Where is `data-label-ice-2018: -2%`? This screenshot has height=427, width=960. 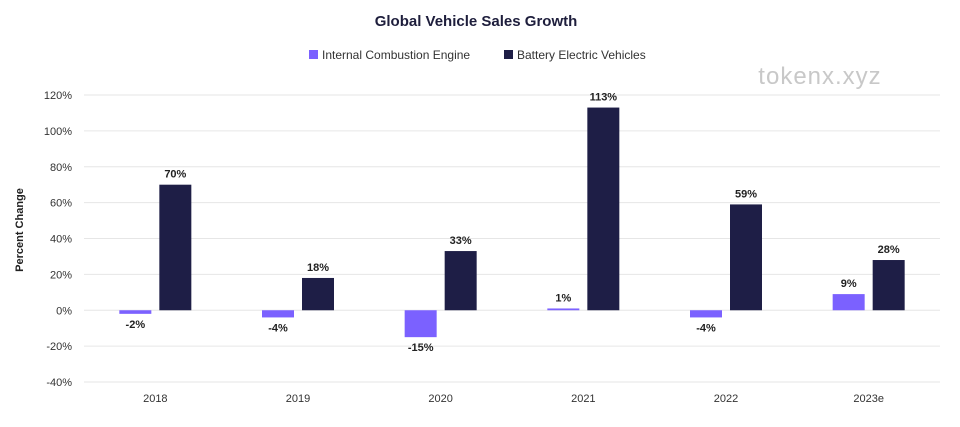 data-label-ice-2018: -2% is located at coordinates (136, 325).